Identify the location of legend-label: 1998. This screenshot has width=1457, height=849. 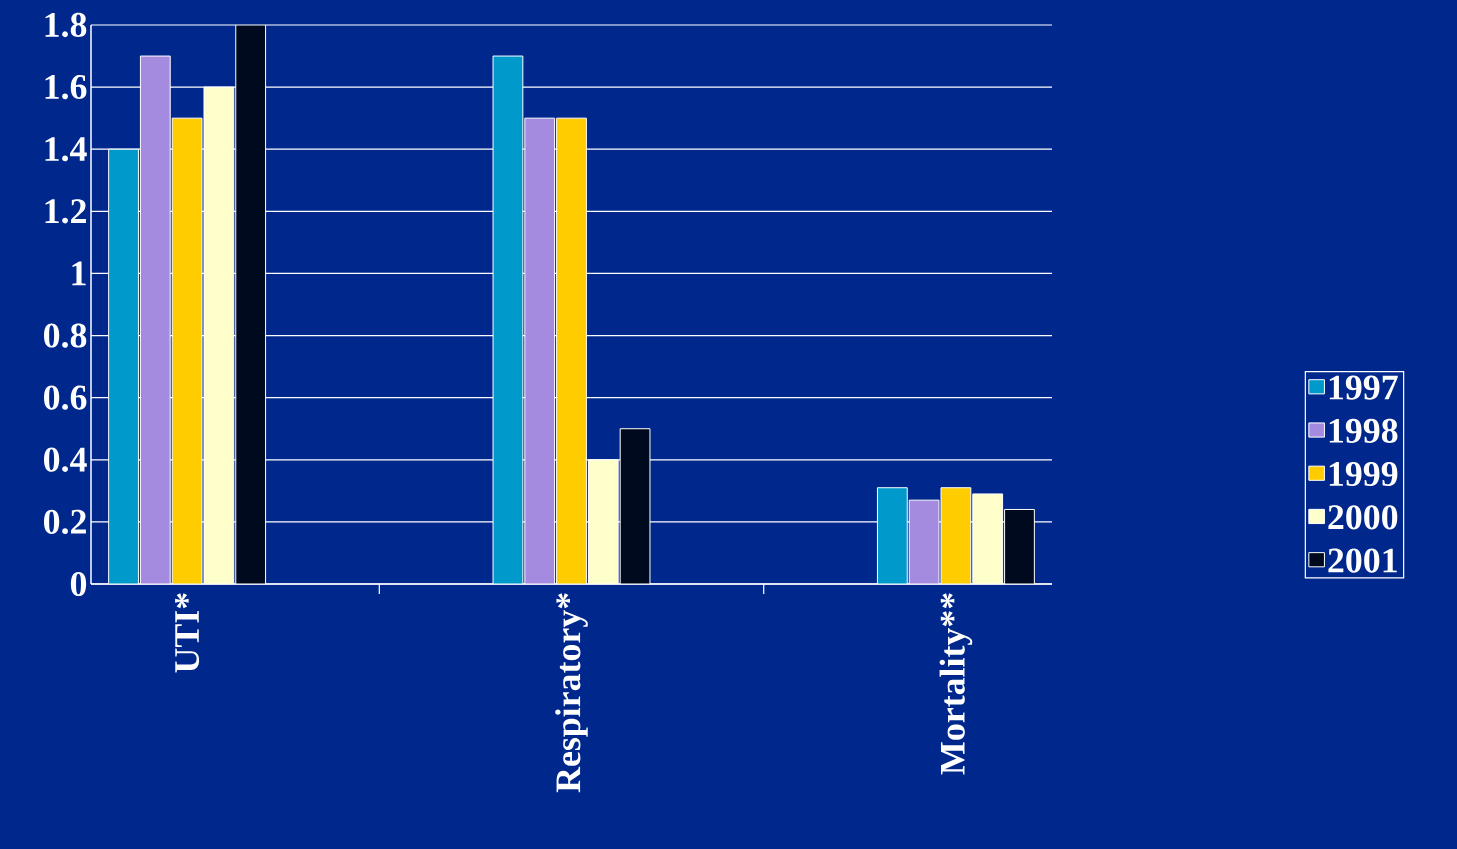
(1363, 430).